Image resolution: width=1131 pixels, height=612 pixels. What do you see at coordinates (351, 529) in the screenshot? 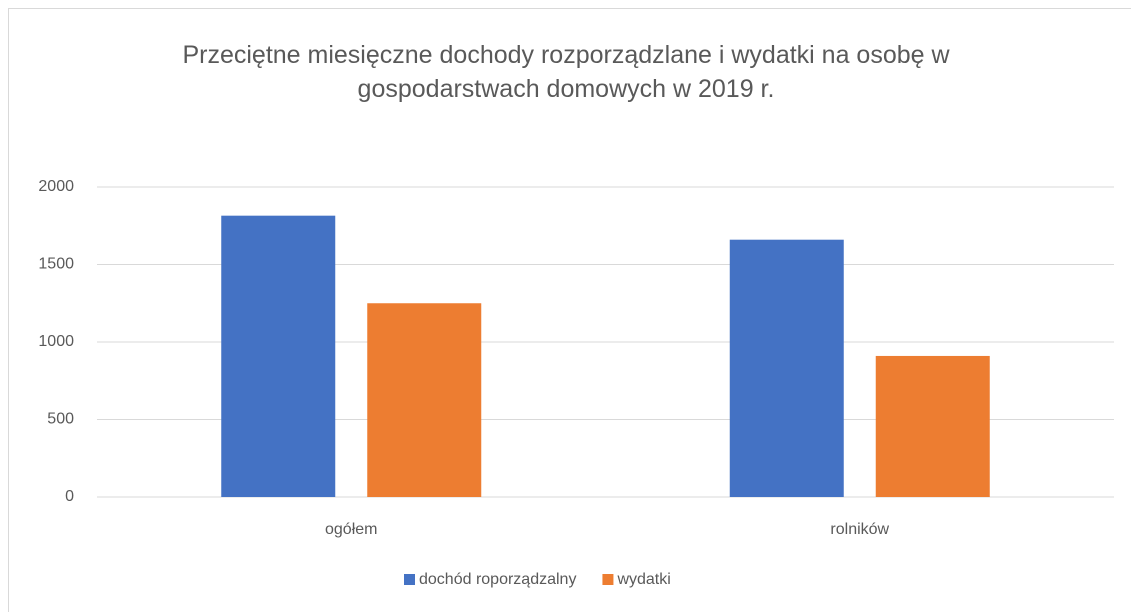
I see `x-tick-label: ogółem` at bounding box center [351, 529].